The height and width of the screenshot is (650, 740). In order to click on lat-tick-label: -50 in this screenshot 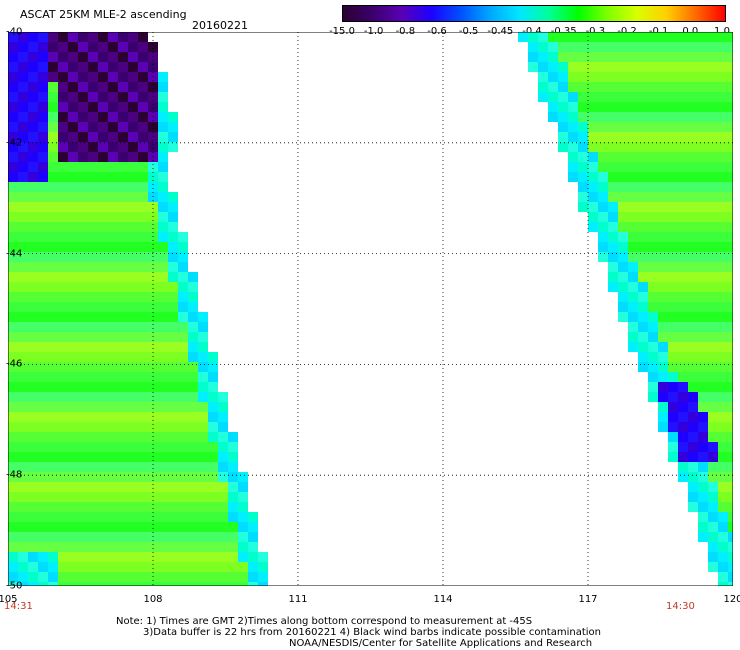, I will do `click(14, 586)`.